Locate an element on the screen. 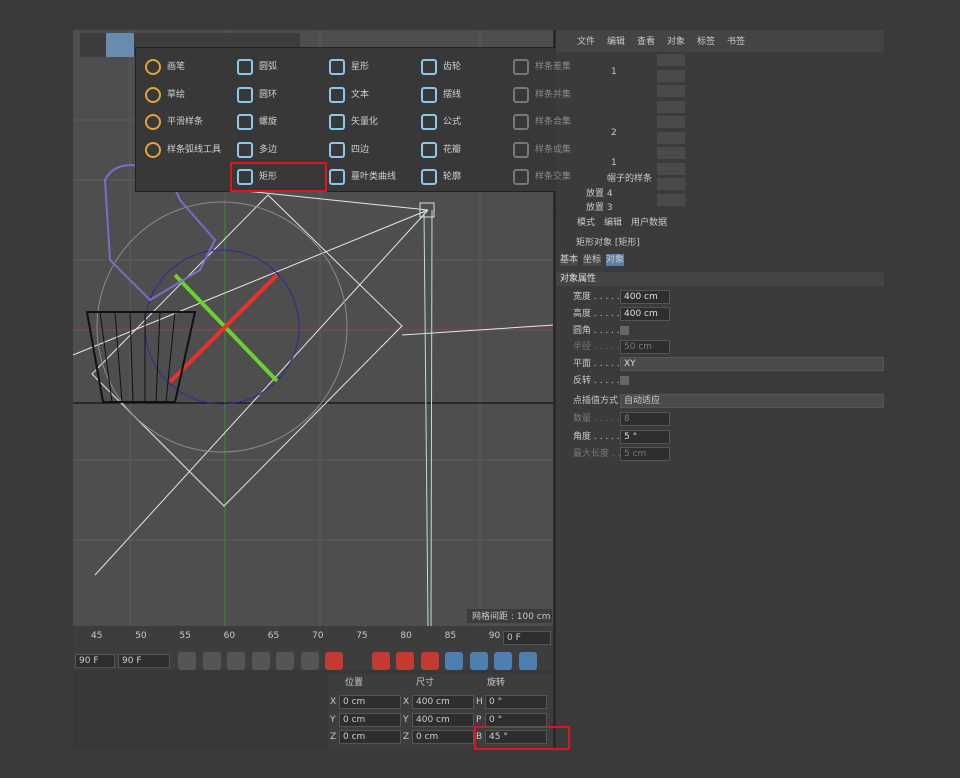  prop-field: 5 cm is located at coordinates (645, 454).